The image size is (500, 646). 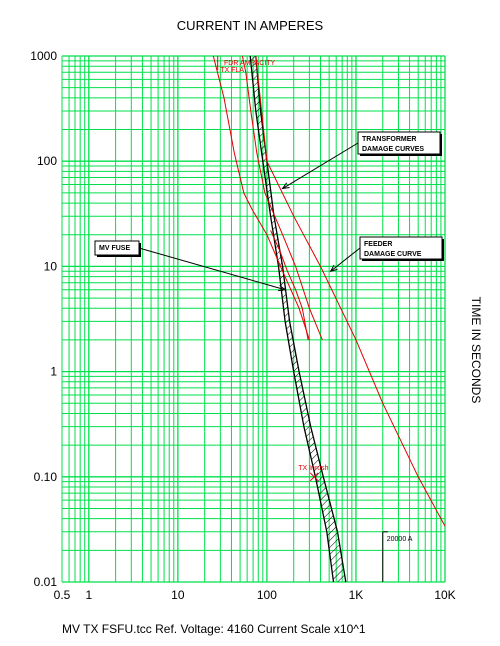 I want to click on y-tick-label: 10, so click(x=51, y=266).